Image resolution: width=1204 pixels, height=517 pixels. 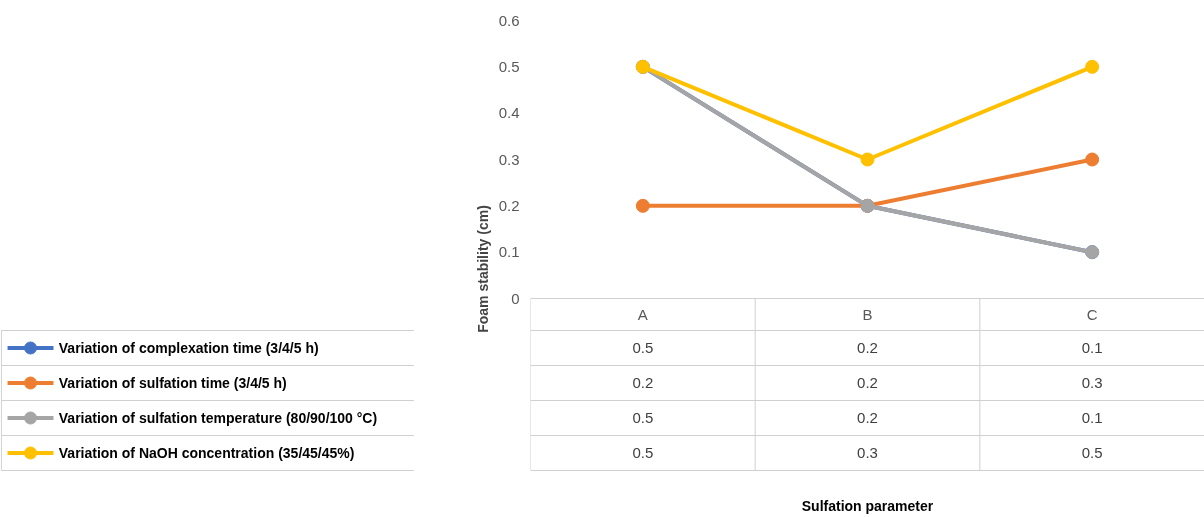 I want to click on x-tick-label: C, so click(x=1092, y=314).